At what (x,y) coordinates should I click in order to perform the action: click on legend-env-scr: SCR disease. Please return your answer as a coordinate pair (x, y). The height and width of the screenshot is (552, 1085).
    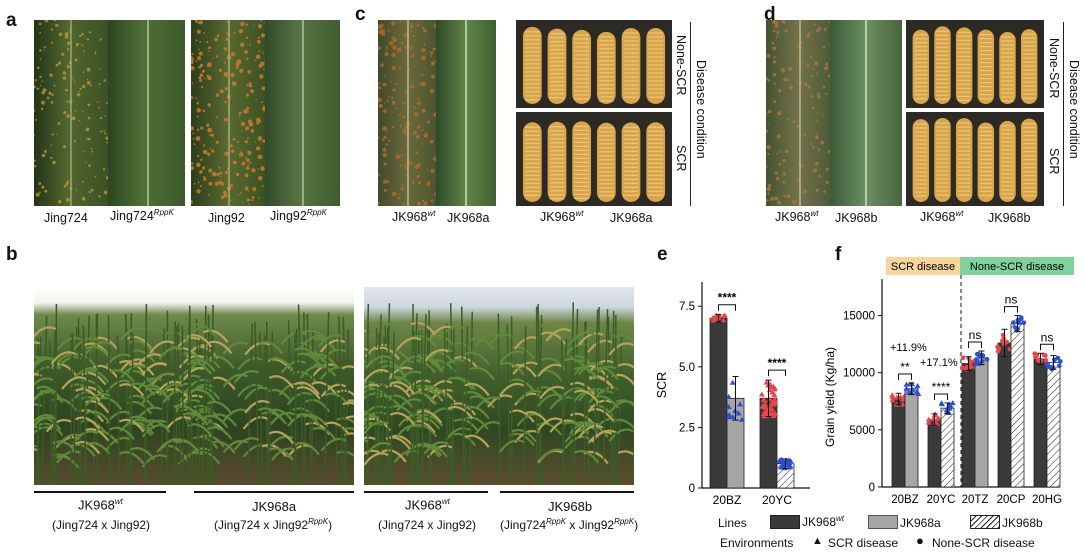
    Looking at the image, I should click on (863, 543).